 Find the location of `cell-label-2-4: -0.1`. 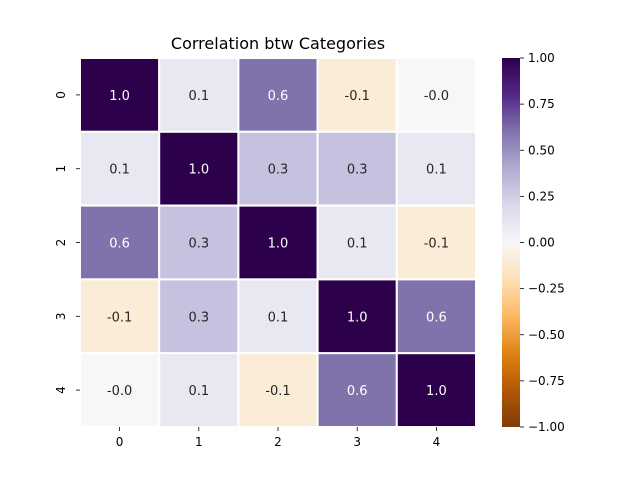

cell-label-2-4: -0.1 is located at coordinates (436, 244).